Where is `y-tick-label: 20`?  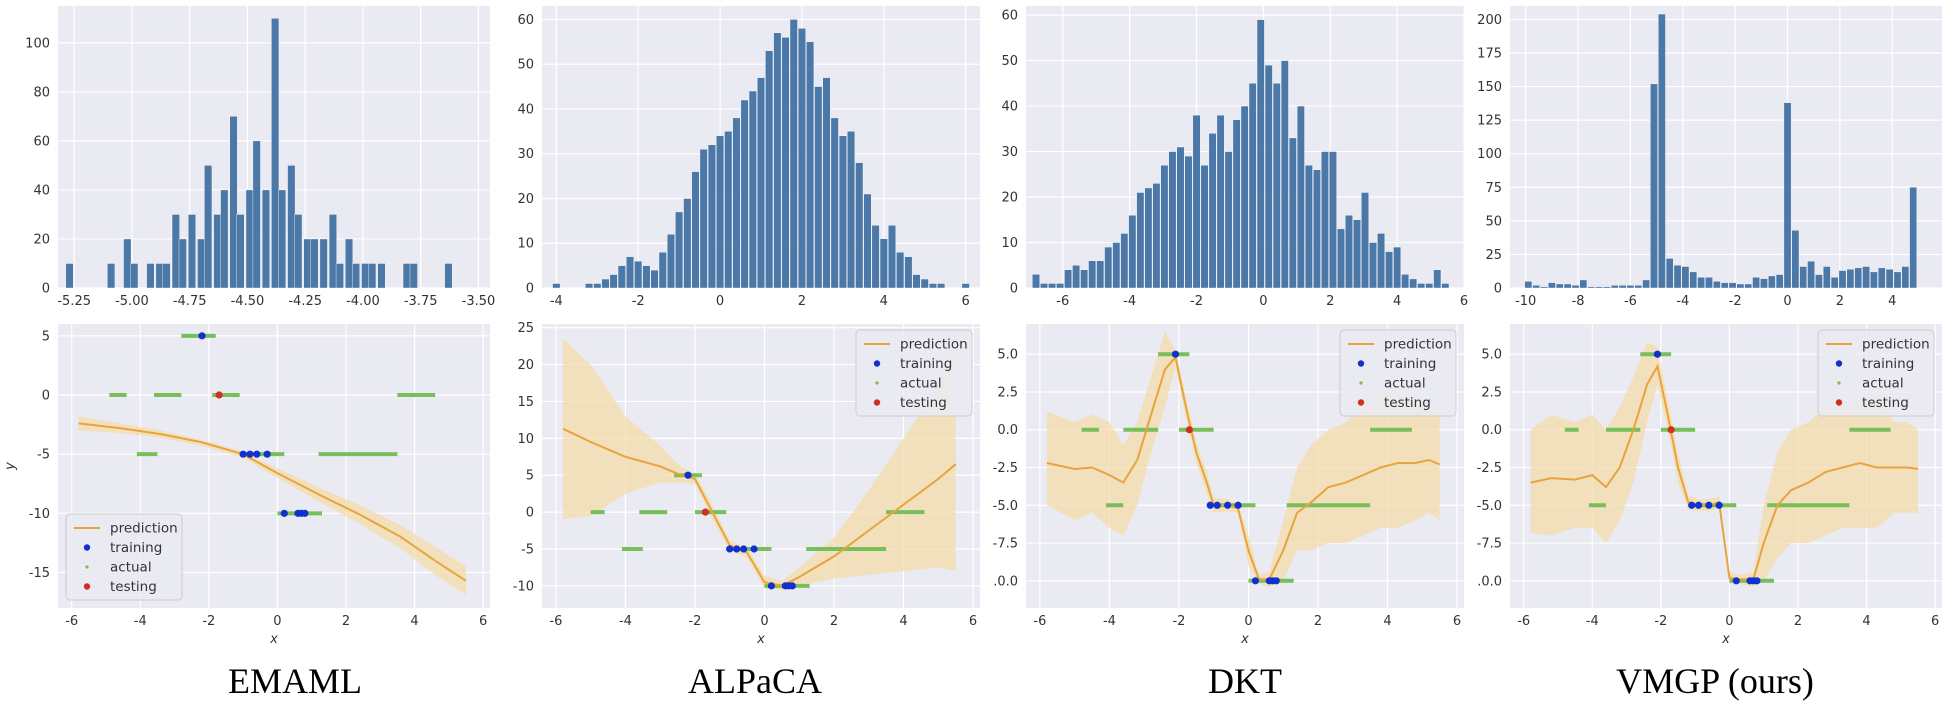
y-tick-label: 20 is located at coordinates (525, 199).